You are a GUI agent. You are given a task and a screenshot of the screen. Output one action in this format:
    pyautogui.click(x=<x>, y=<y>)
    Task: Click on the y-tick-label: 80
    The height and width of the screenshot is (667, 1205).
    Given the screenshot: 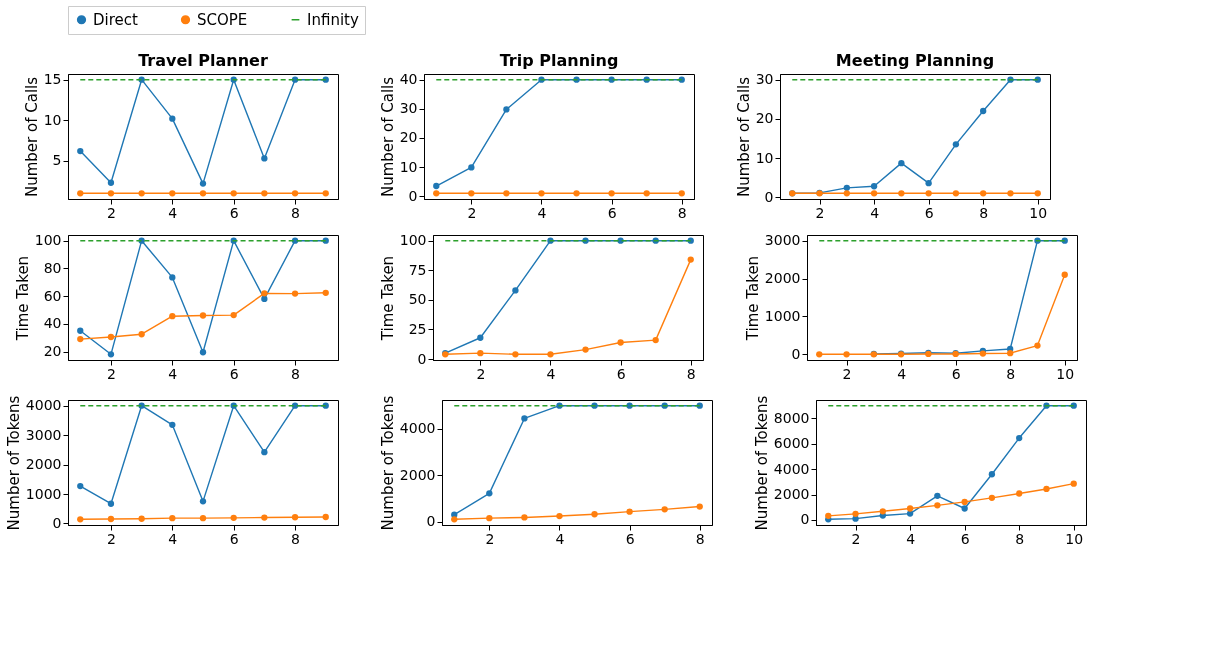 What is the action you would take?
    pyautogui.click(x=52, y=267)
    